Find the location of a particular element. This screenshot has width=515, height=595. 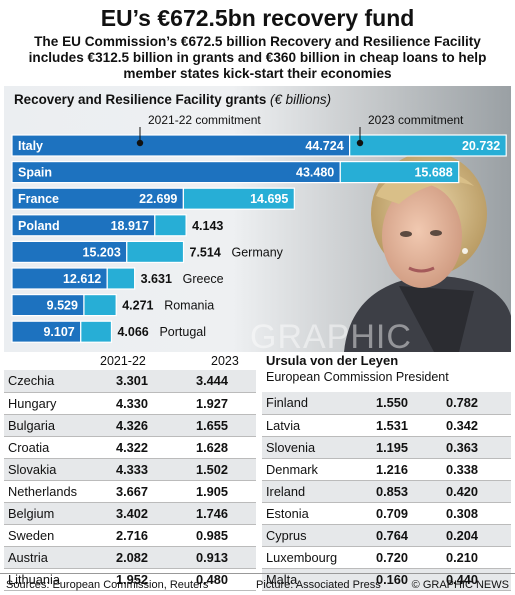

value-label-2023: 15.688 is located at coordinates (433, 173).